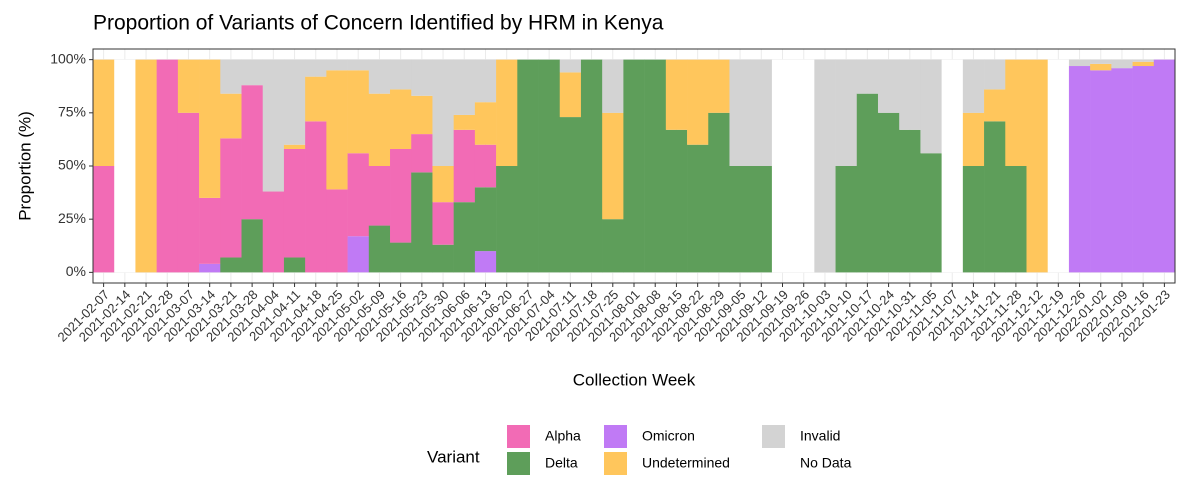 The width and height of the screenshot is (1194, 483). What do you see at coordinates (563, 436) in the screenshot?
I see `legend-label: Alpha` at bounding box center [563, 436].